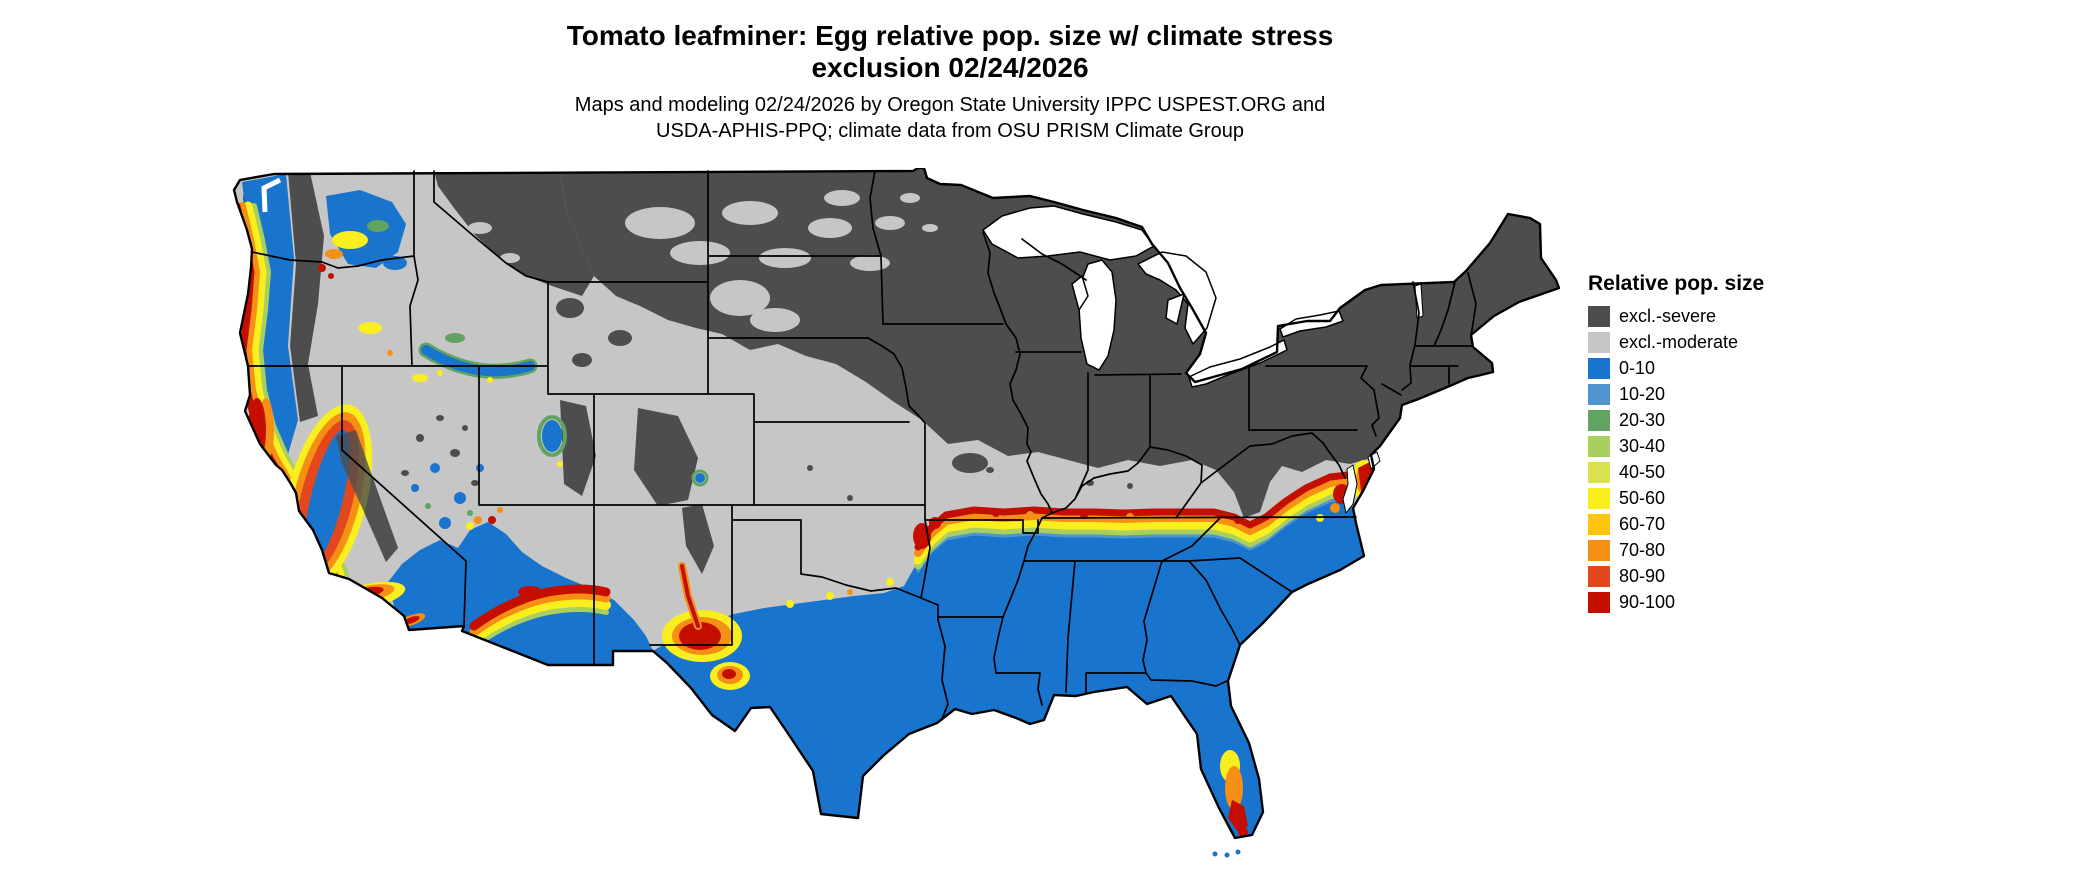 The image size is (2100, 892). What do you see at coordinates (428, 301) in the screenshot?
I see `map-patches-inland-northwest` at bounding box center [428, 301].